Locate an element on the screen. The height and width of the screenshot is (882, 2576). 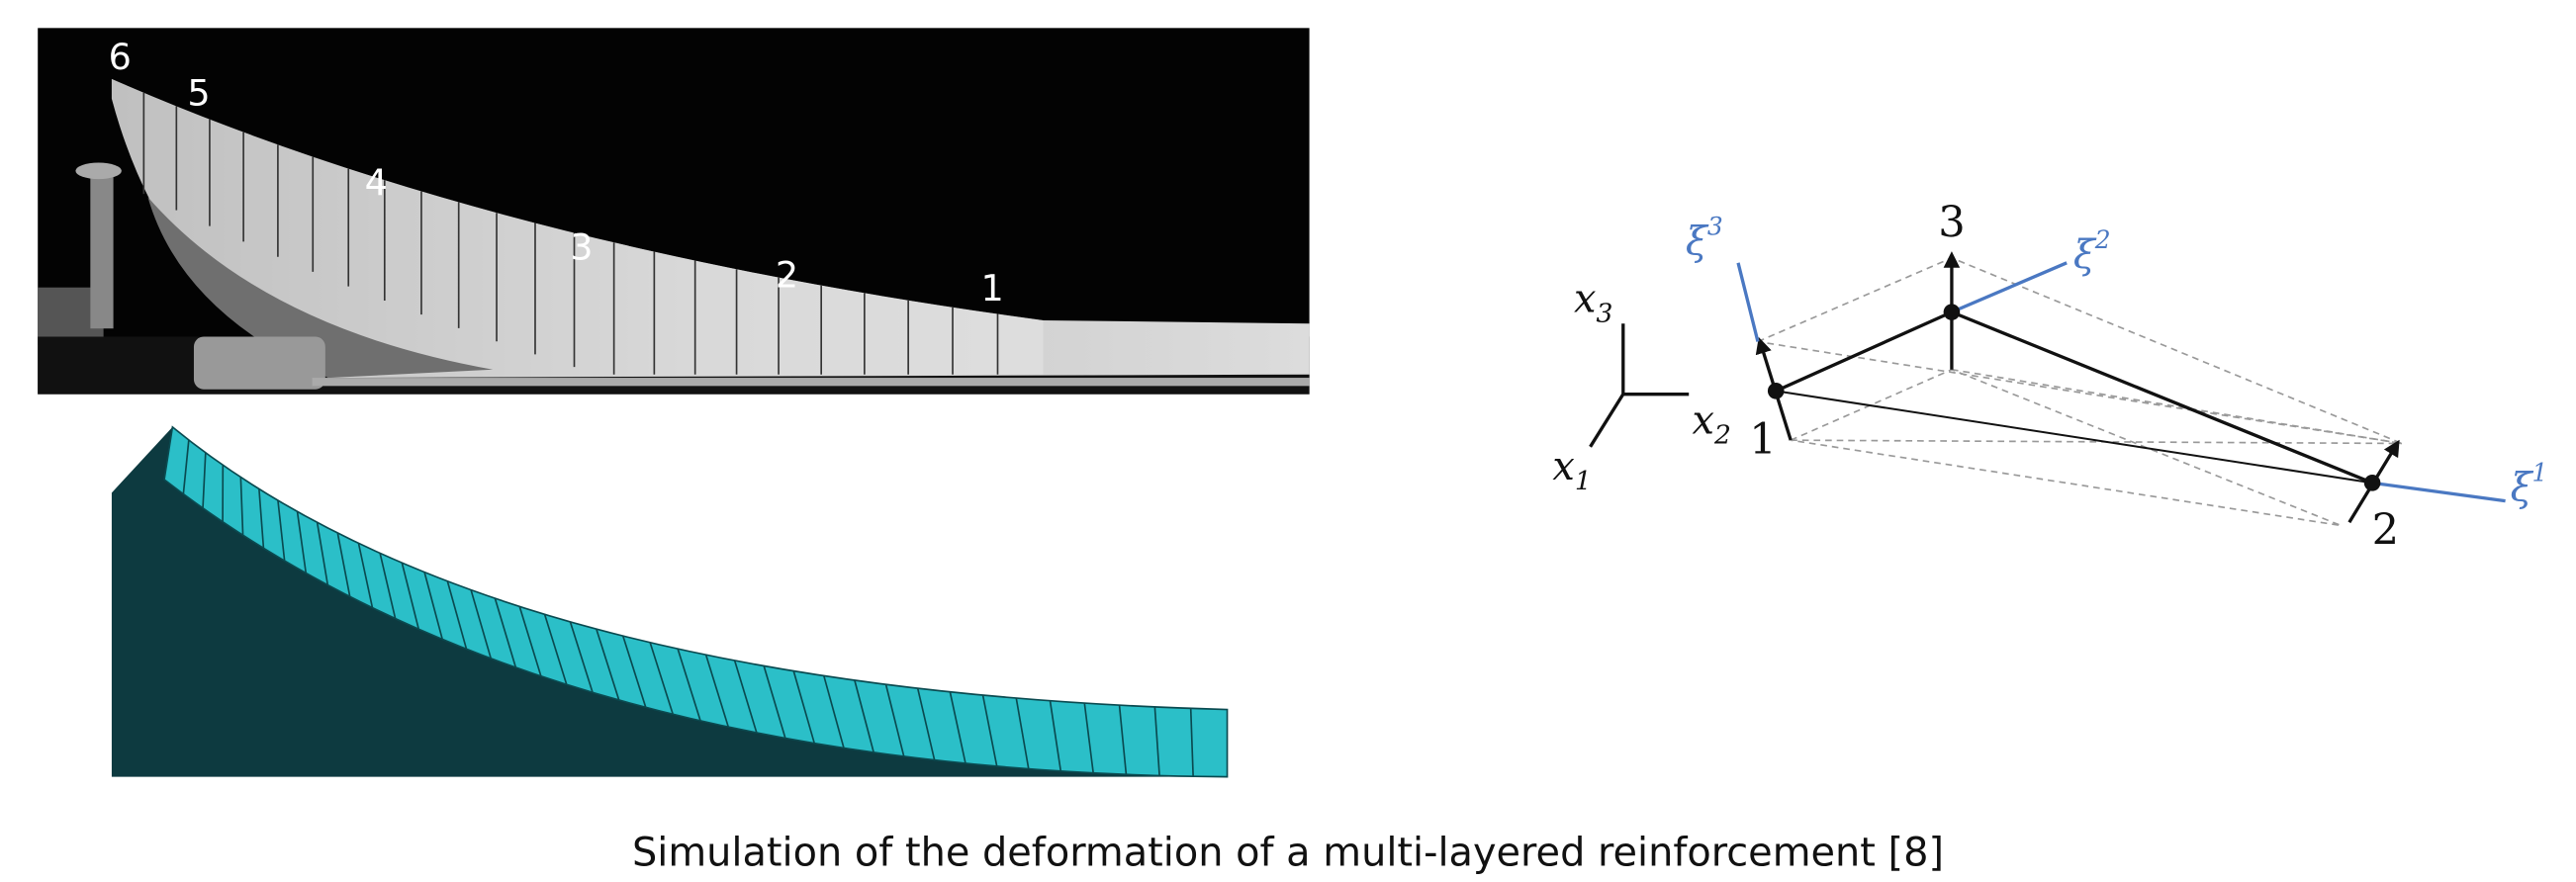
photo-label: 2 is located at coordinates (787, 275).